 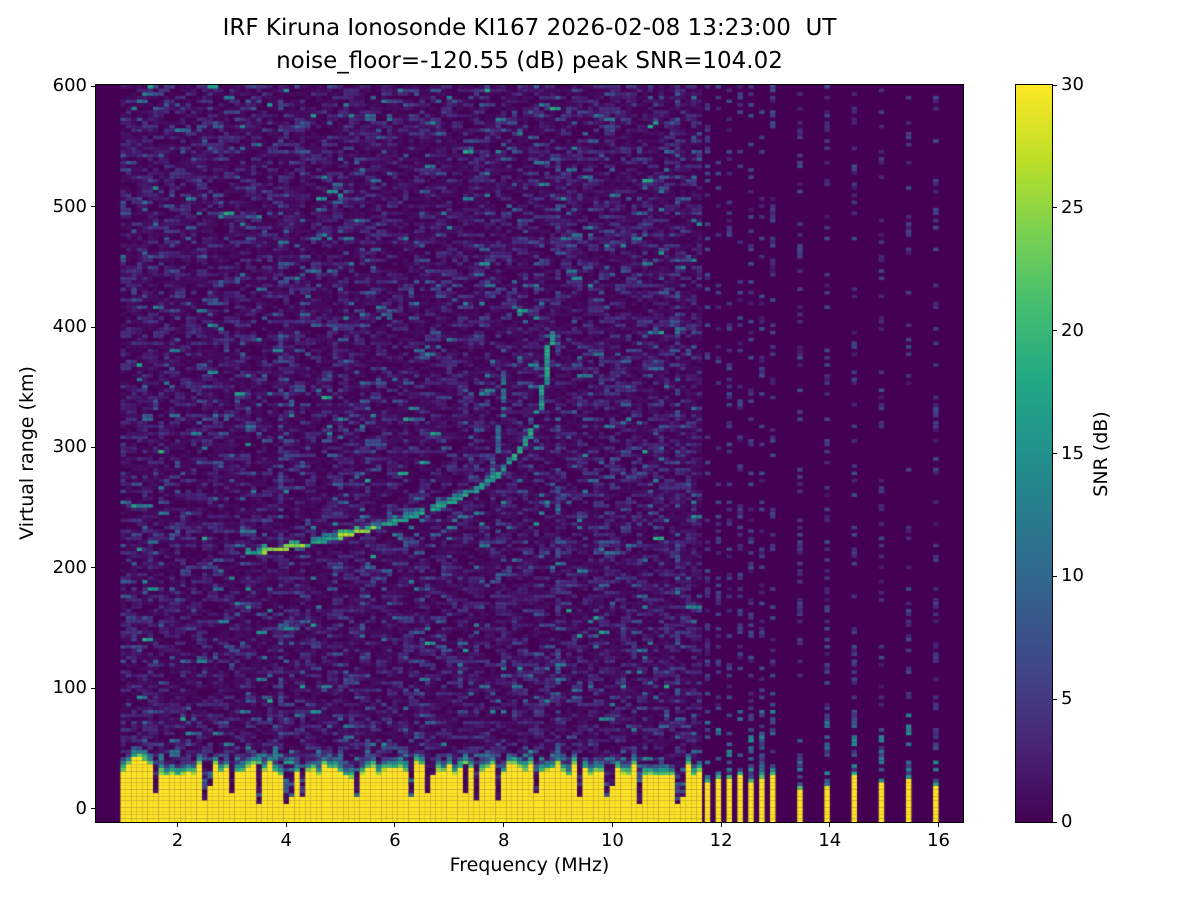 What do you see at coordinates (286, 840) in the screenshot?
I see `x-tick-label: 4` at bounding box center [286, 840].